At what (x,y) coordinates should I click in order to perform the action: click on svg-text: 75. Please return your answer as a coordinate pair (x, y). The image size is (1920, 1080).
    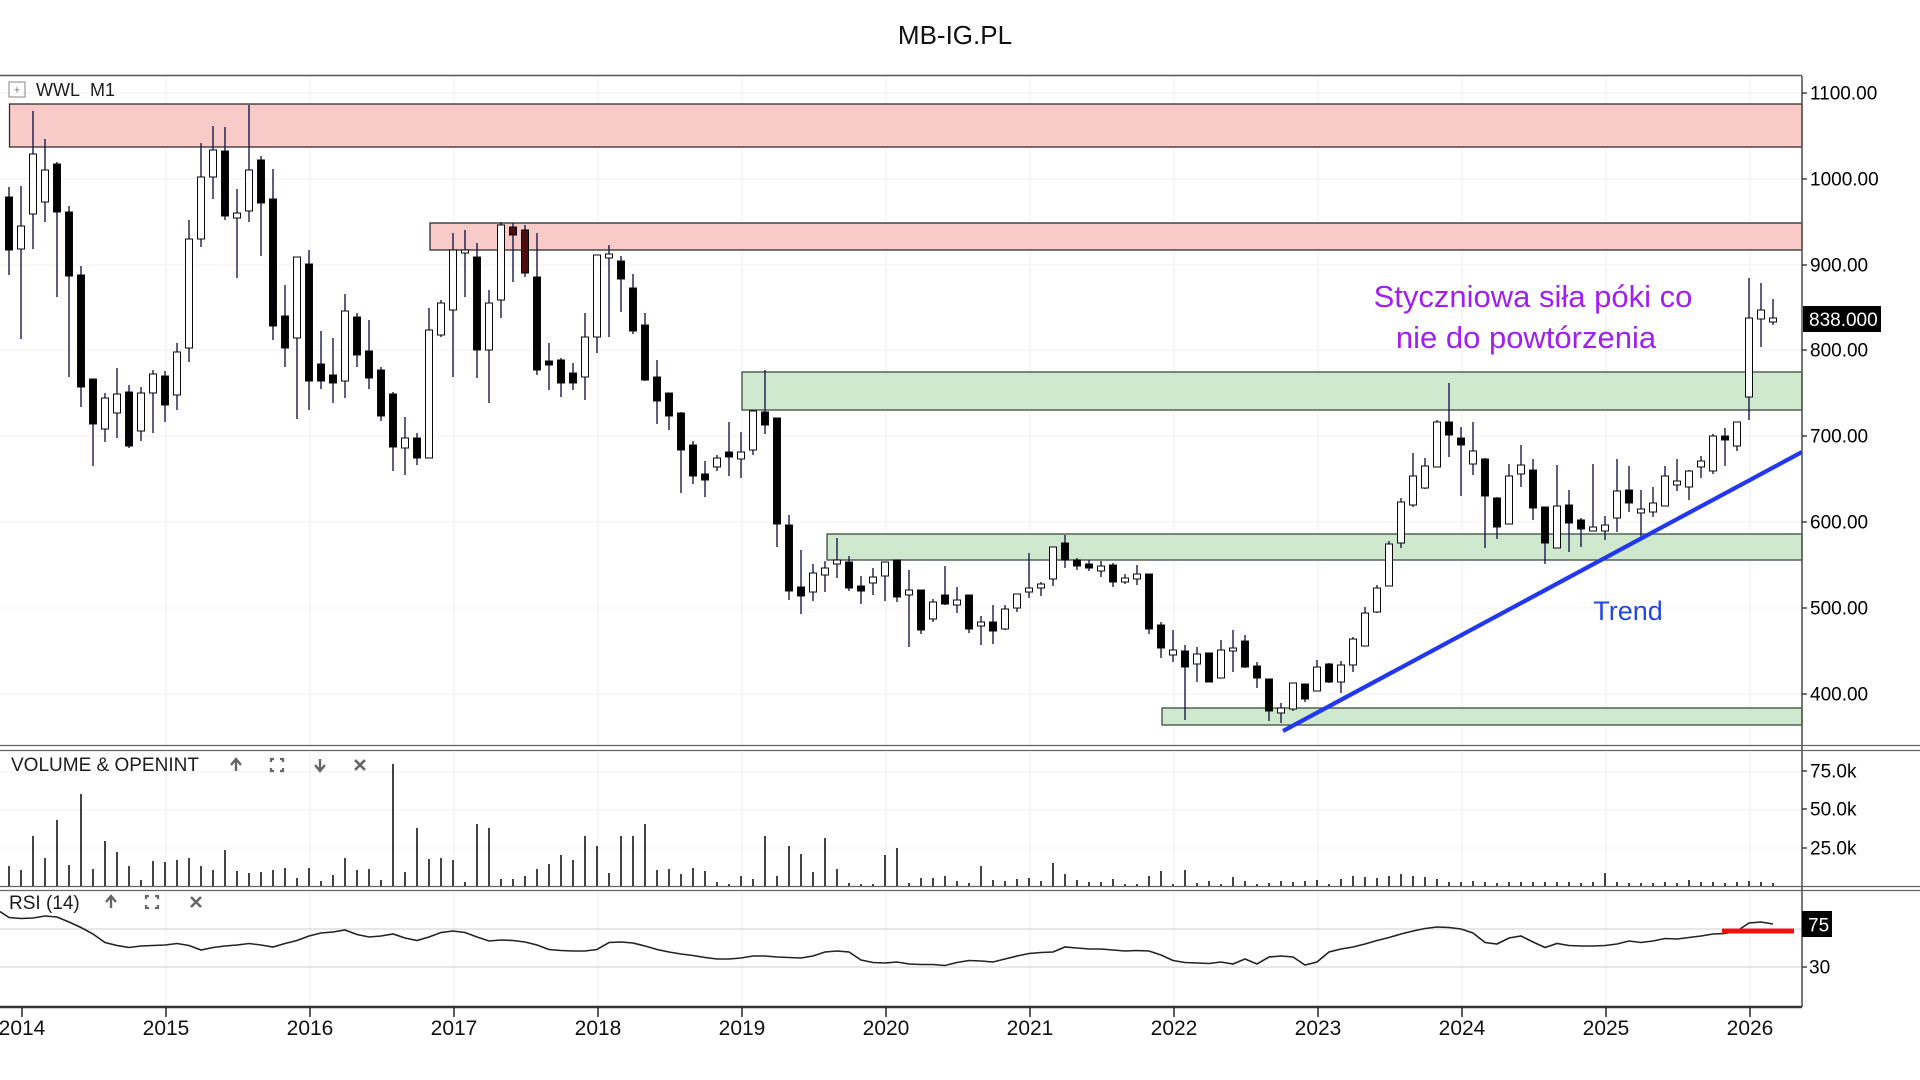
    Looking at the image, I should click on (1818, 926).